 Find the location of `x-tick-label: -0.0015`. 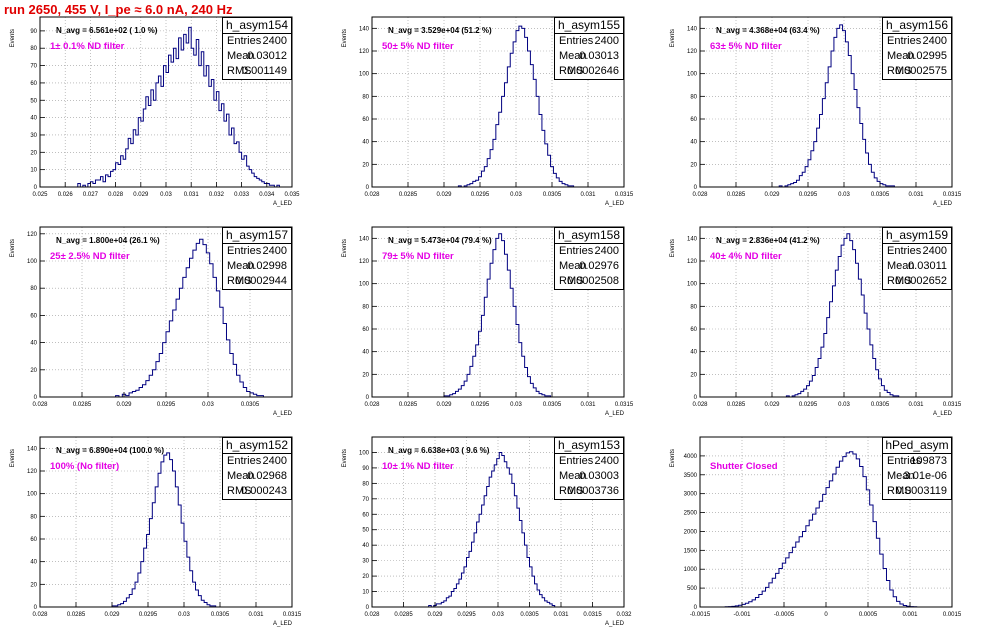

x-tick-label: -0.0015 is located at coordinates (700, 615).